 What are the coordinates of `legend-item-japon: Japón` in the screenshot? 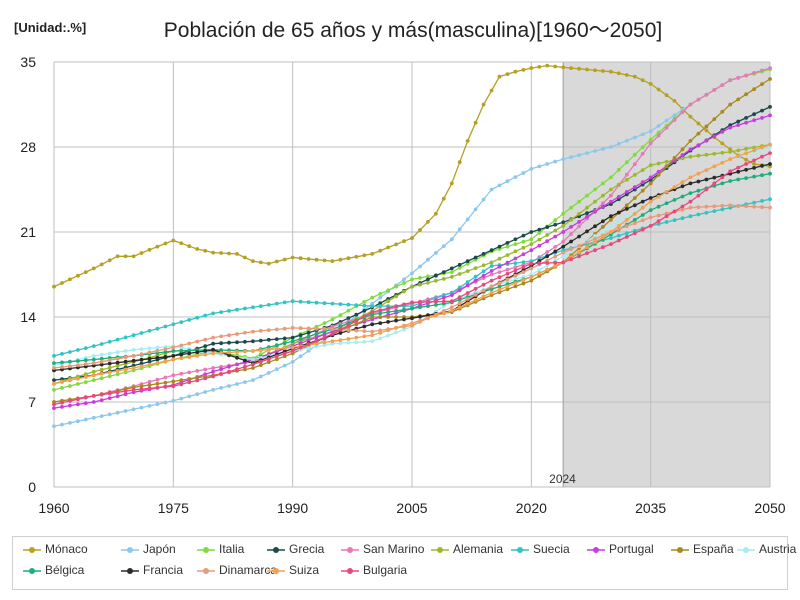 It's located at (148, 551).